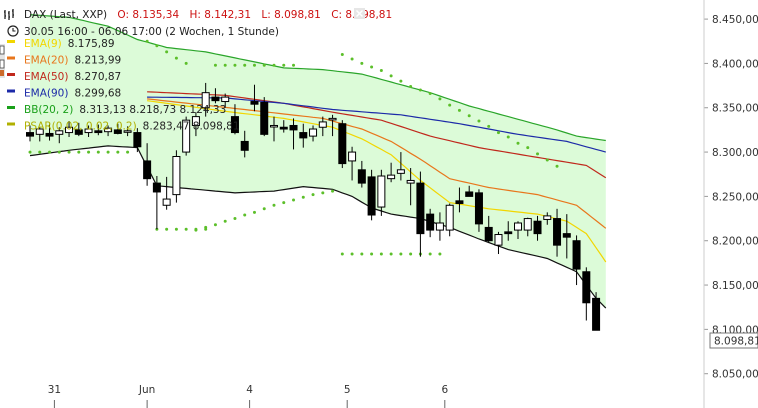 This screenshot has width=758, height=408. I want to click on legend-name: EMA(9), so click(43, 44).